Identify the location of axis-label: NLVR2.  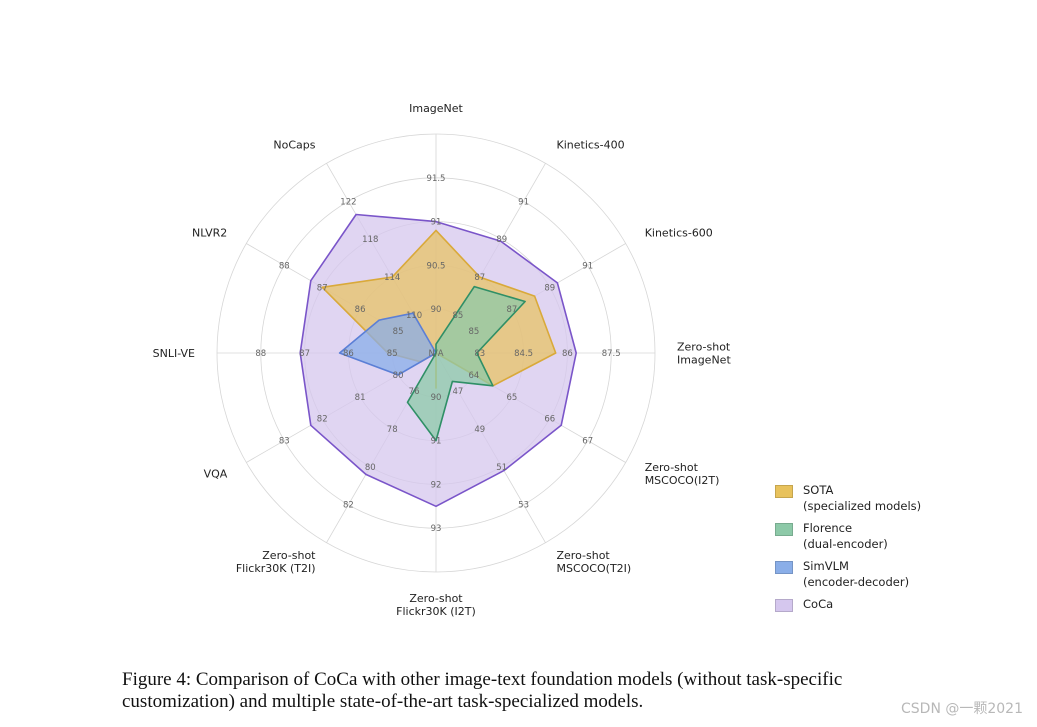
(209, 233).